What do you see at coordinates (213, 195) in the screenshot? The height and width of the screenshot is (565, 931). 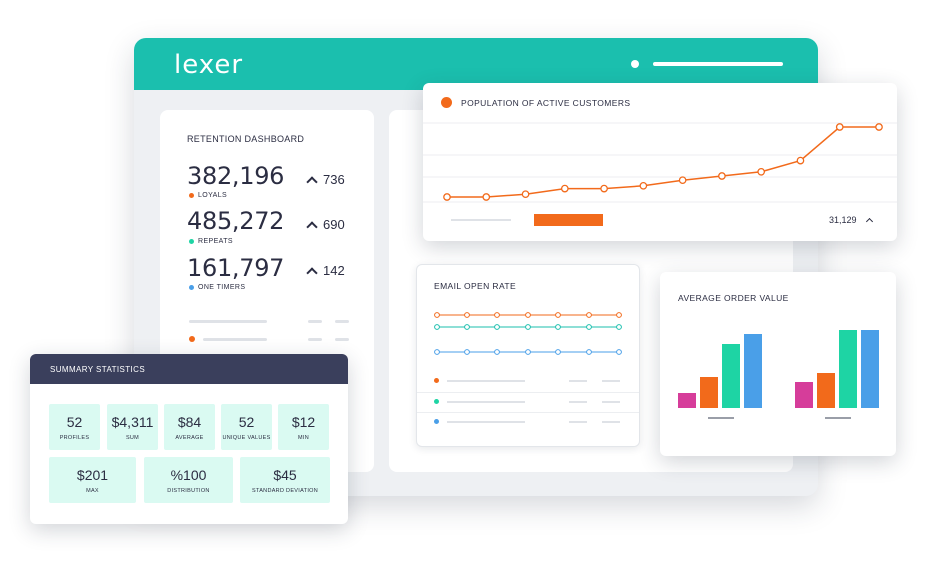 I see `loyals-label: LOYALS` at bounding box center [213, 195].